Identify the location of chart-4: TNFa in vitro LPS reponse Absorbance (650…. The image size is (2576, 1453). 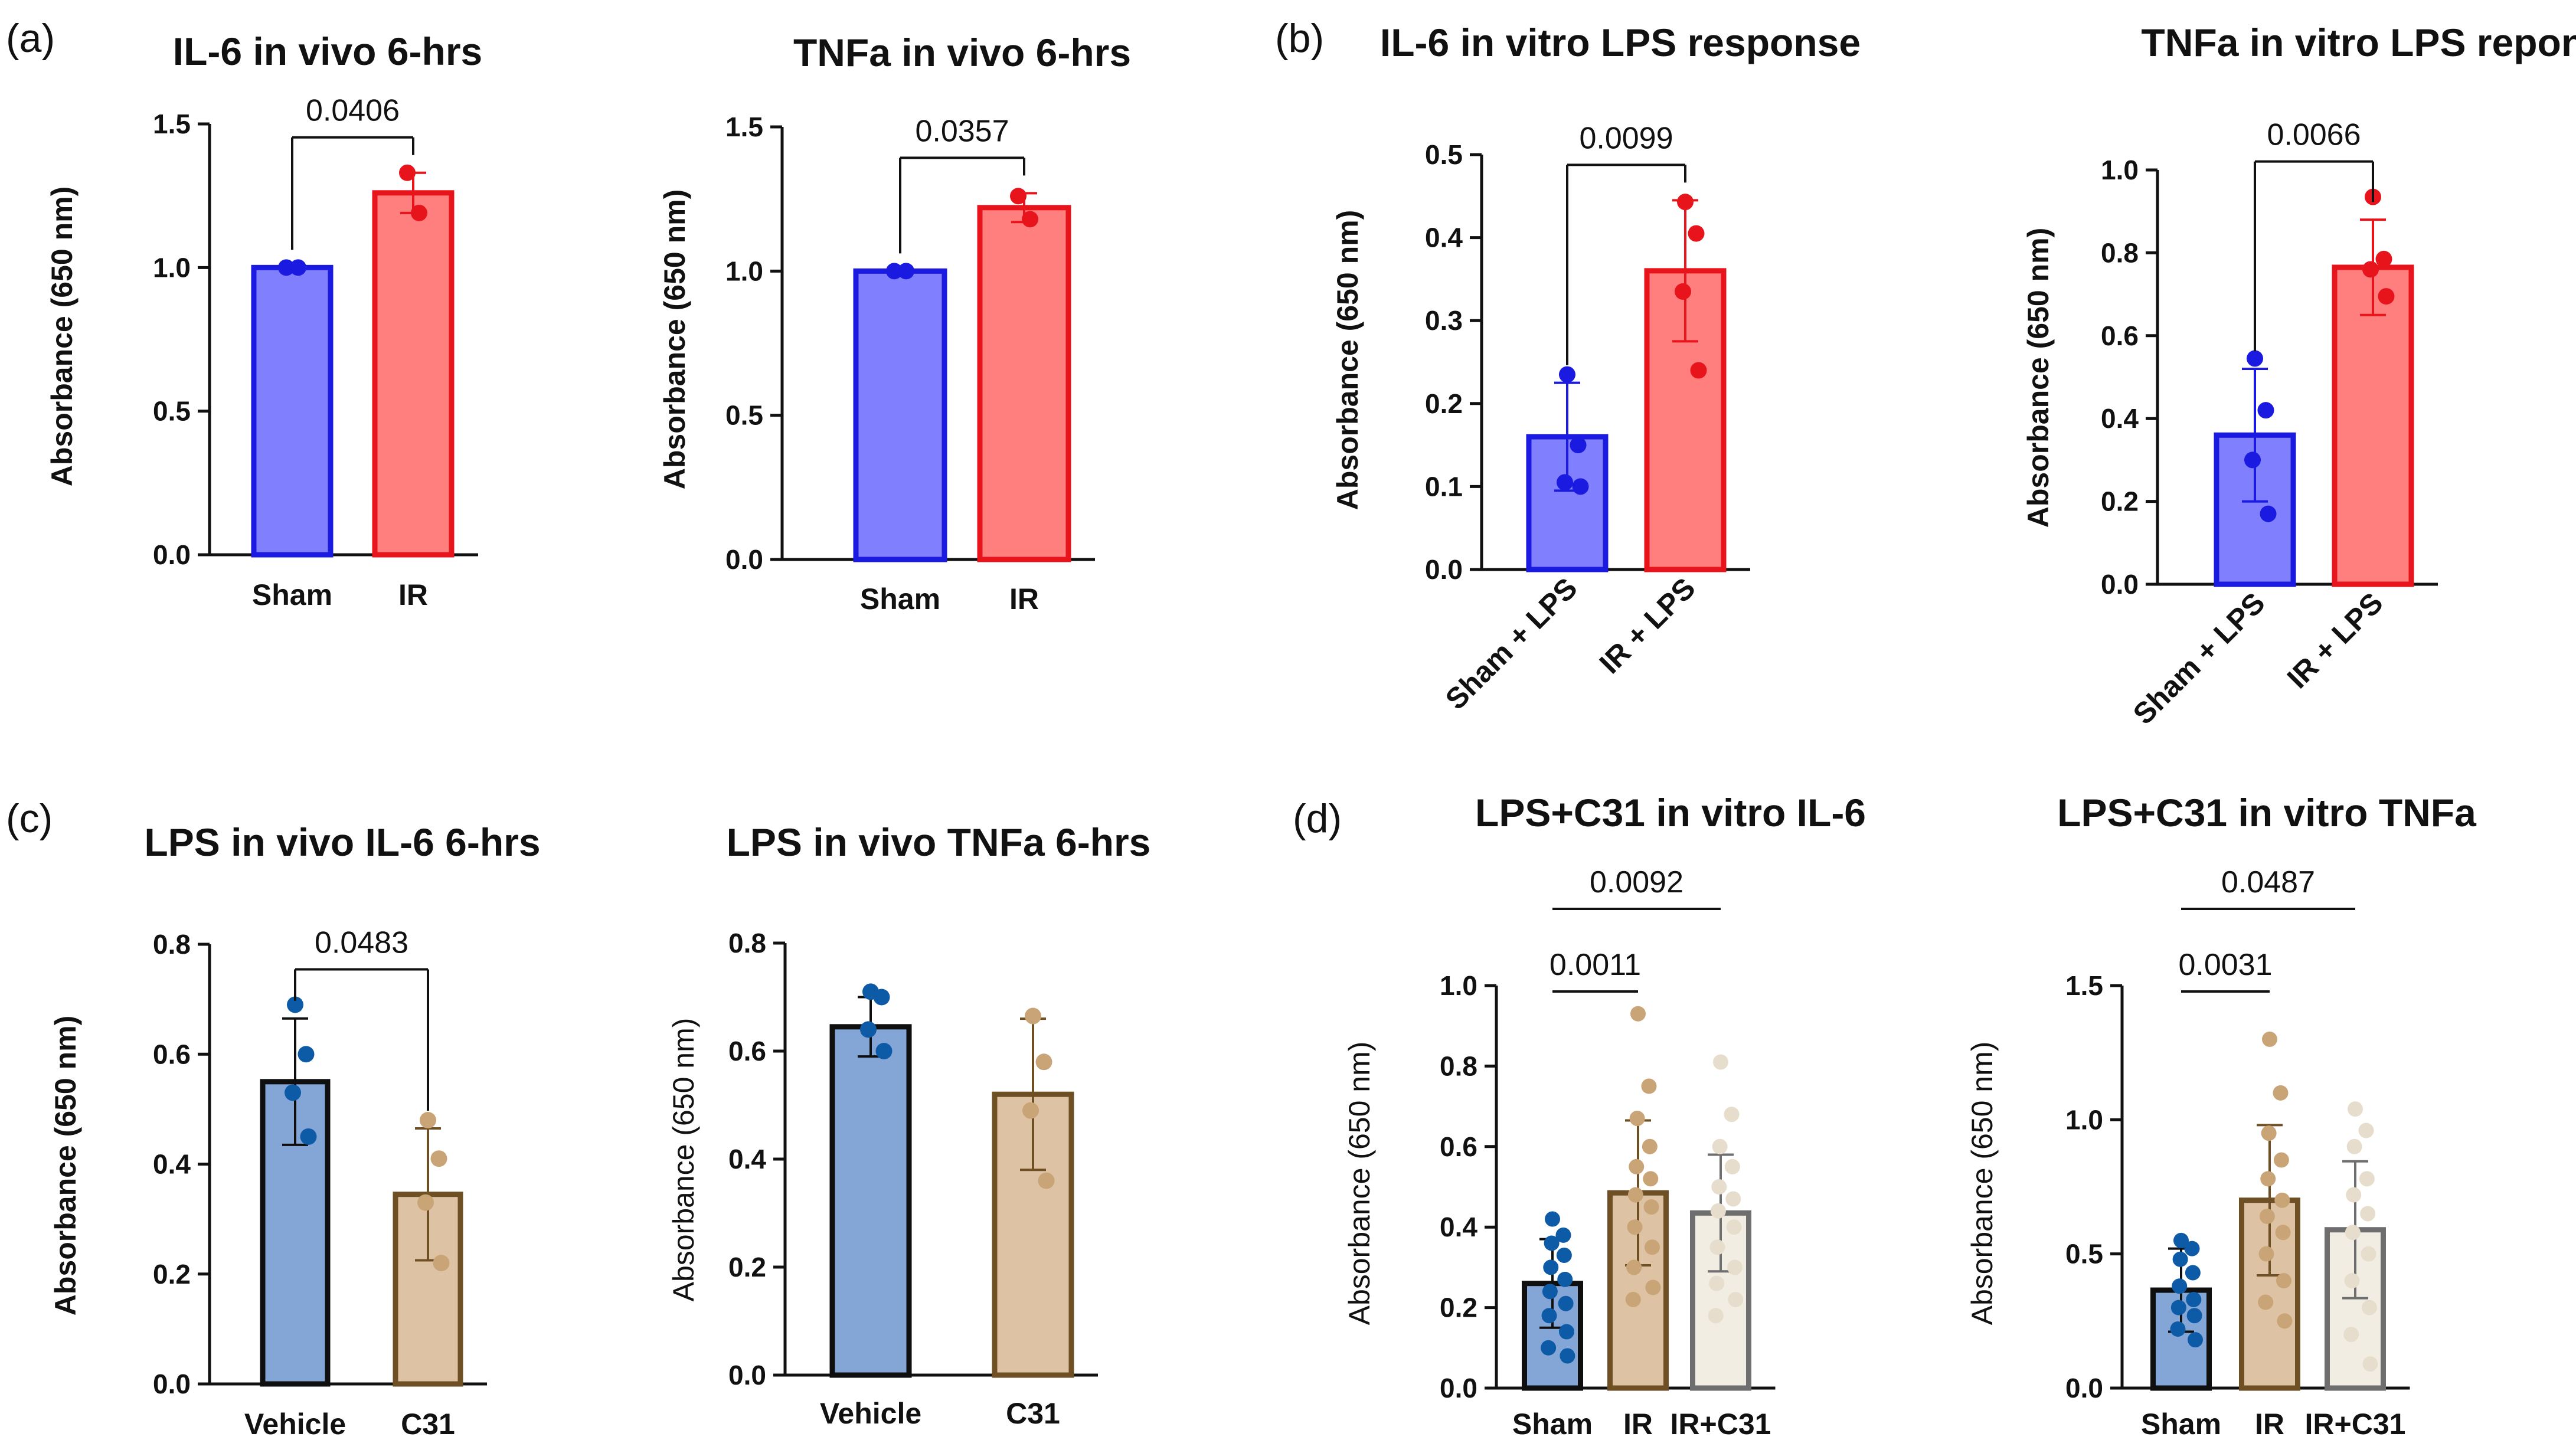
(2299, 376).